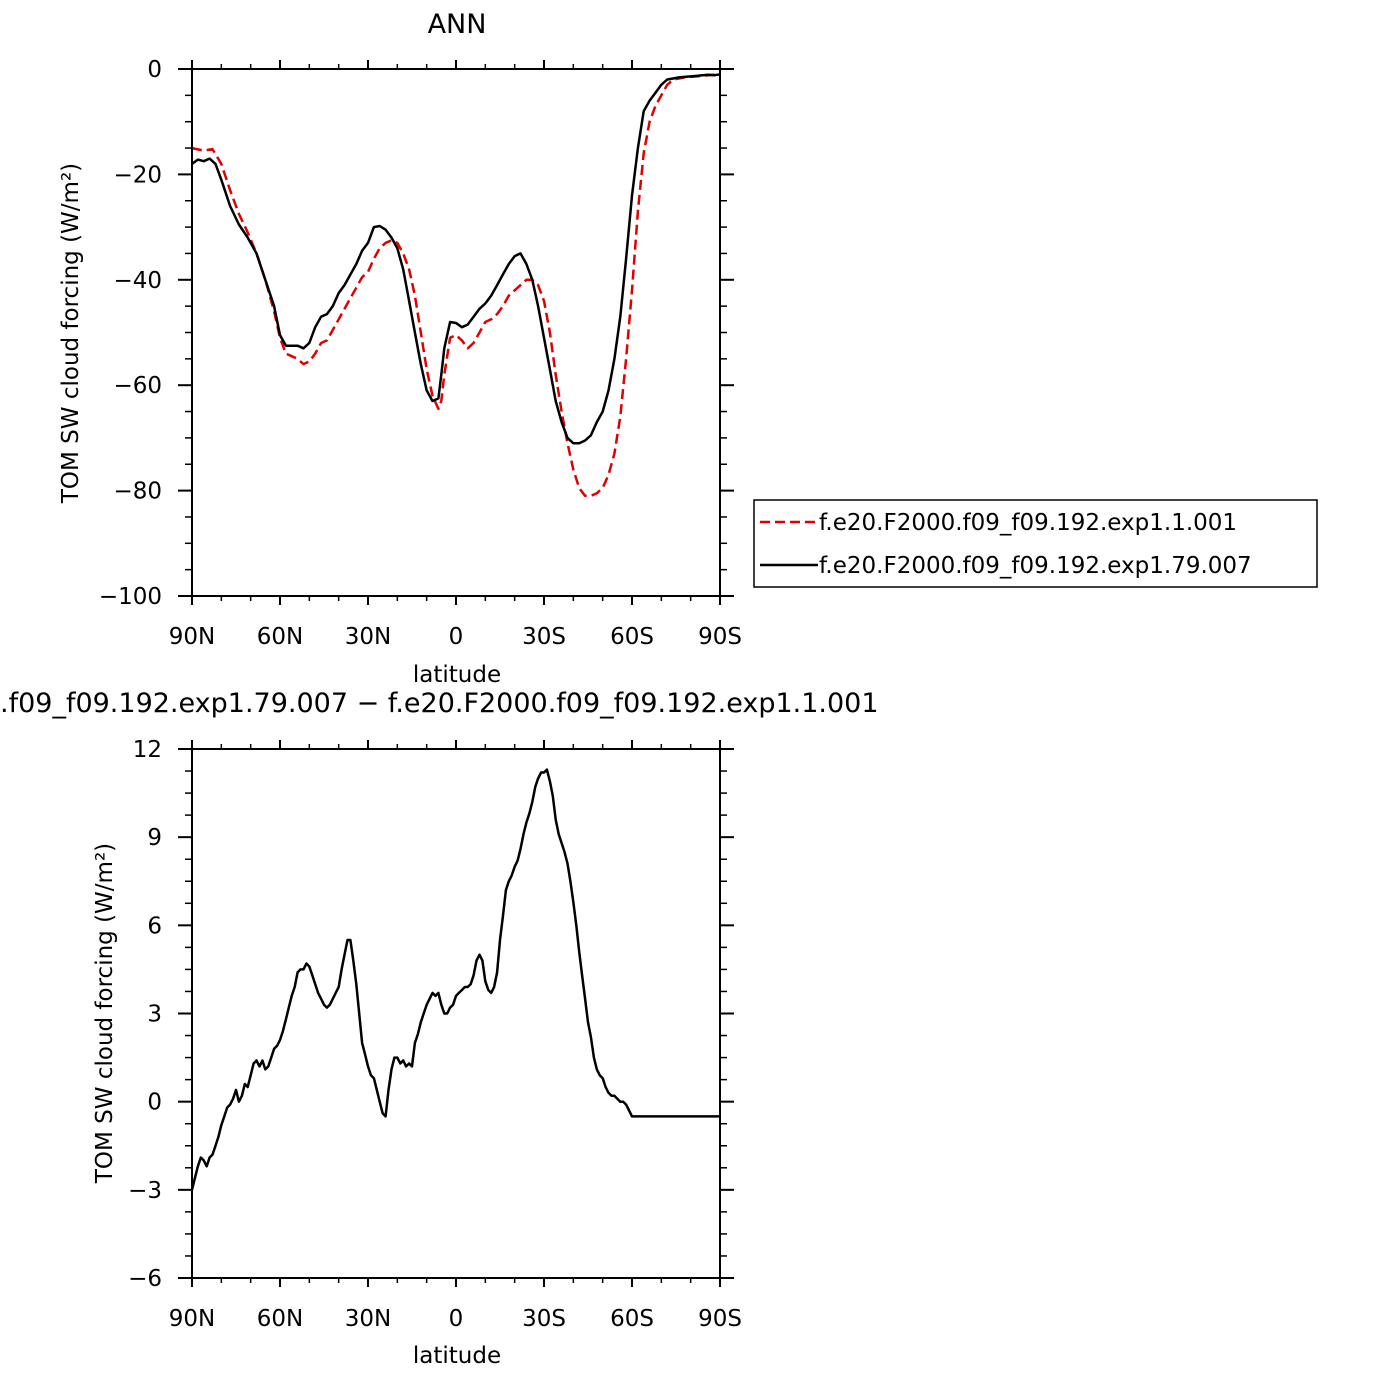 Image resolution: width=1374 pixels, height=1374 pixels. I want to click on top-series-layer, so click(456, 285).